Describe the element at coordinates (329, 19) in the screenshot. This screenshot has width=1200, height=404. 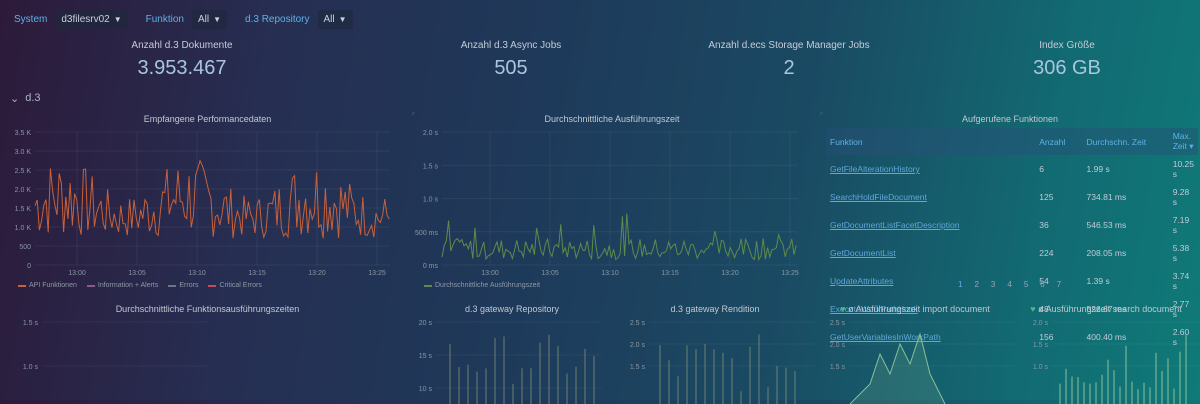
I see `repository-select-value: All` at that location.